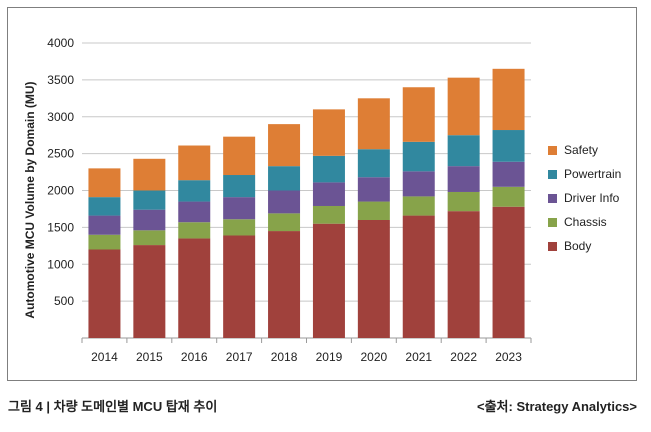  What do you see at coordinates (552, 150) in the screenshot?
I see `legend-swatch-safety` at bounding box center [552, 150].